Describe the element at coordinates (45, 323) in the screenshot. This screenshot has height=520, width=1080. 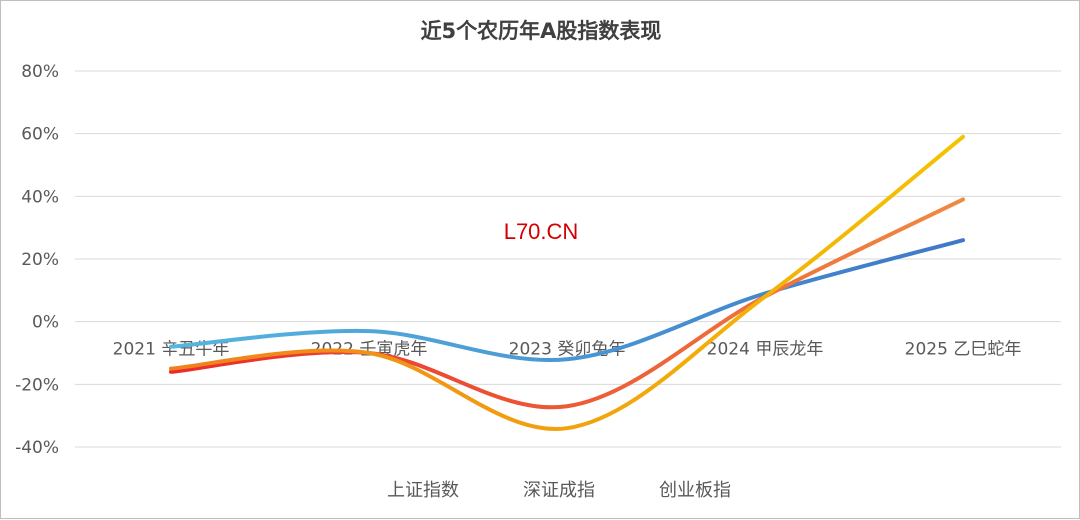
I see `y-tick-label: 0%` at that location.